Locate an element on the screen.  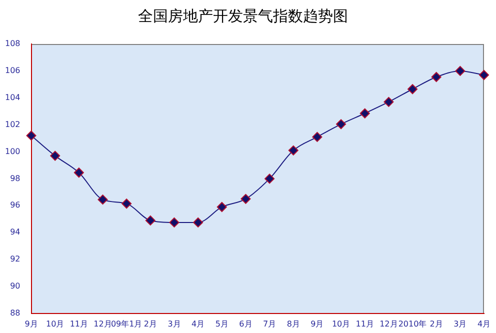
x-tick-label: 09年1月 is located at coordinates (126, 323).